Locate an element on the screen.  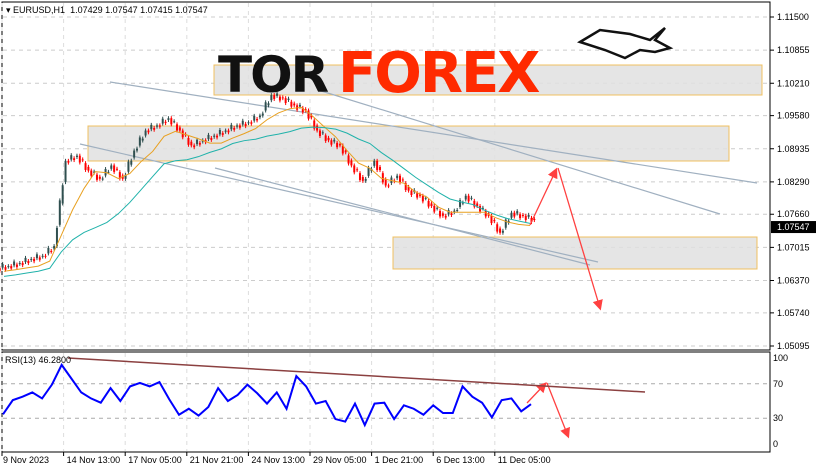
y-tick-label: 1.08290 is located at coordinates (793, 182).